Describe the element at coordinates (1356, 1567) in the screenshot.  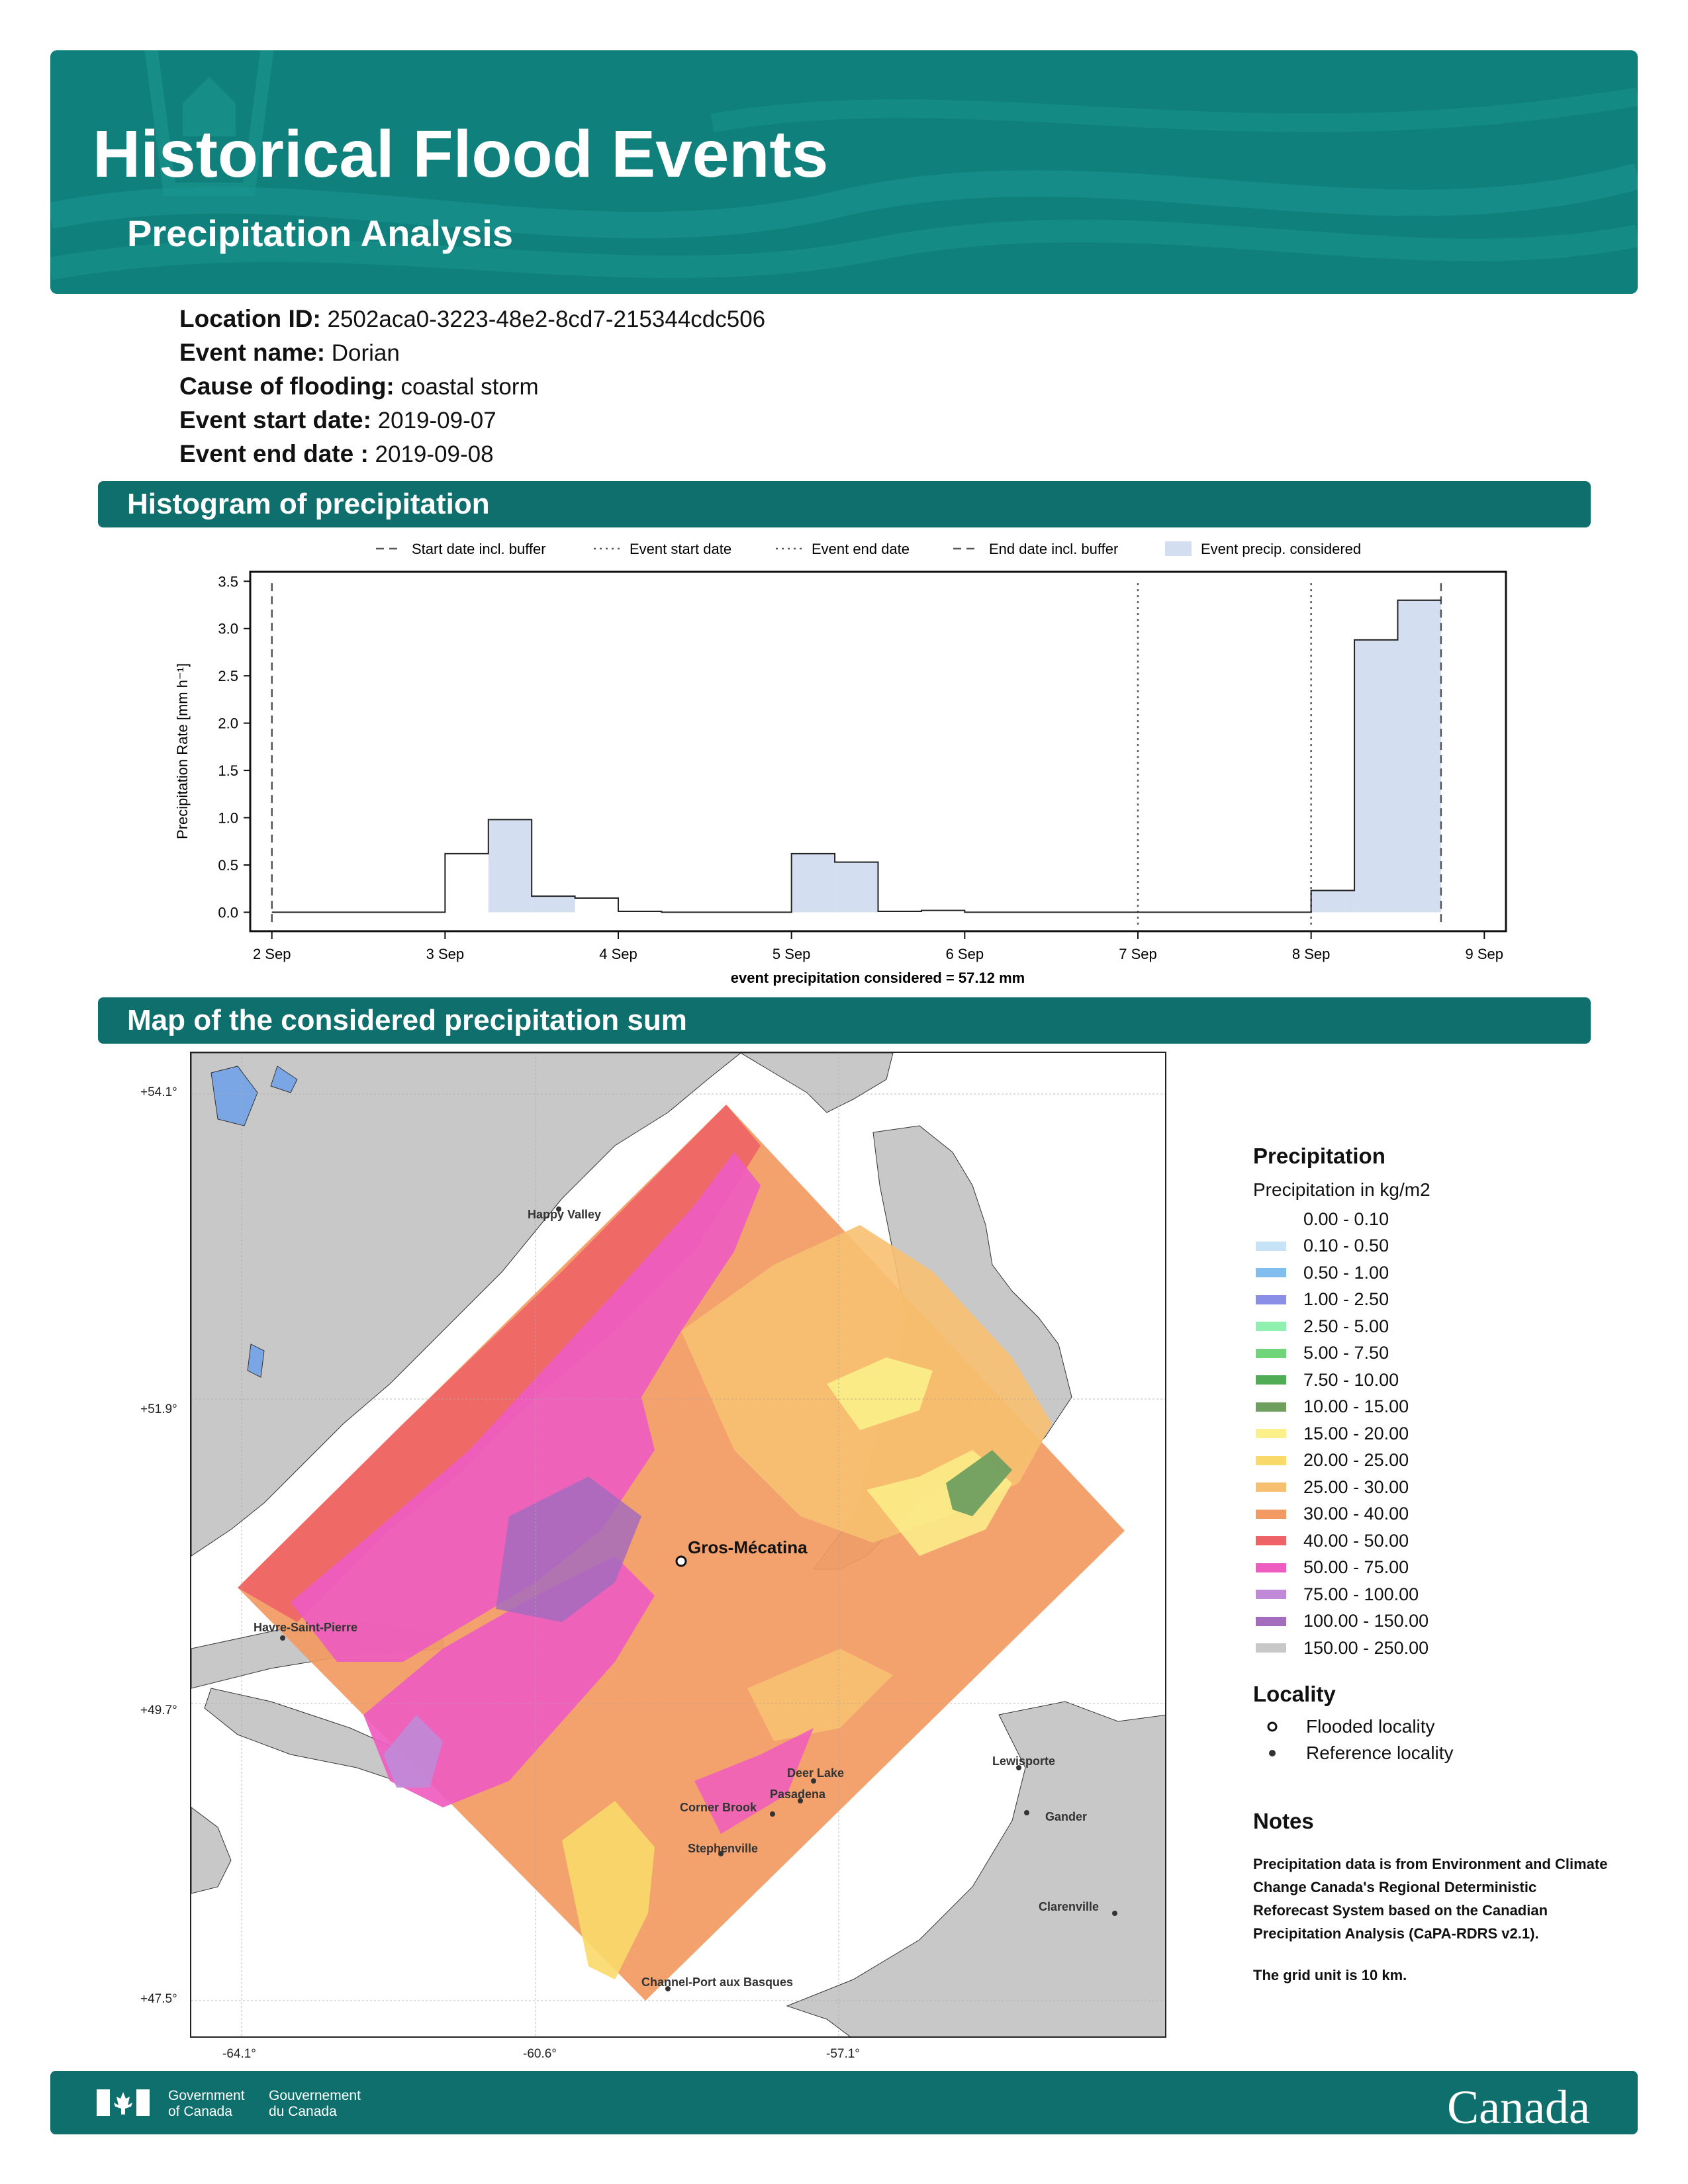
I see `legend-class-label: 50.00 - 75.00` at that location.